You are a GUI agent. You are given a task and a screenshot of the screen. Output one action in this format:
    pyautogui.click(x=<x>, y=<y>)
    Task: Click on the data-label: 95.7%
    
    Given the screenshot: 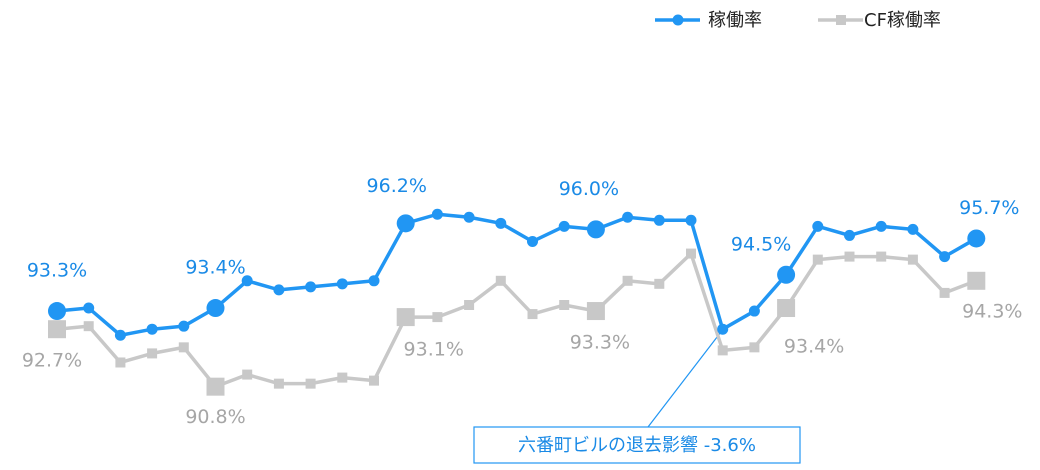 What is the action you would take?
    pyautogui.click(x=989, y=208)
    